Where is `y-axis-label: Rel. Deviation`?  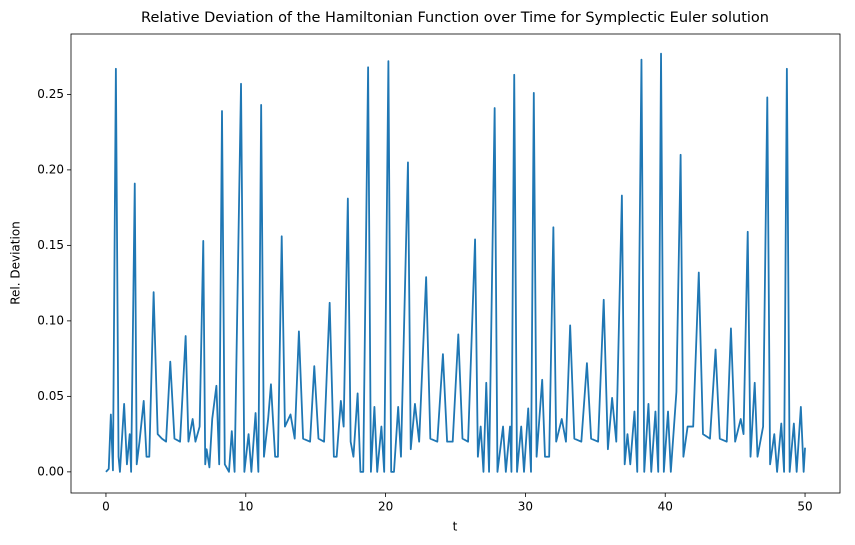 y-axis-label: Rel. Deviation is located at coordinates (16, 263).